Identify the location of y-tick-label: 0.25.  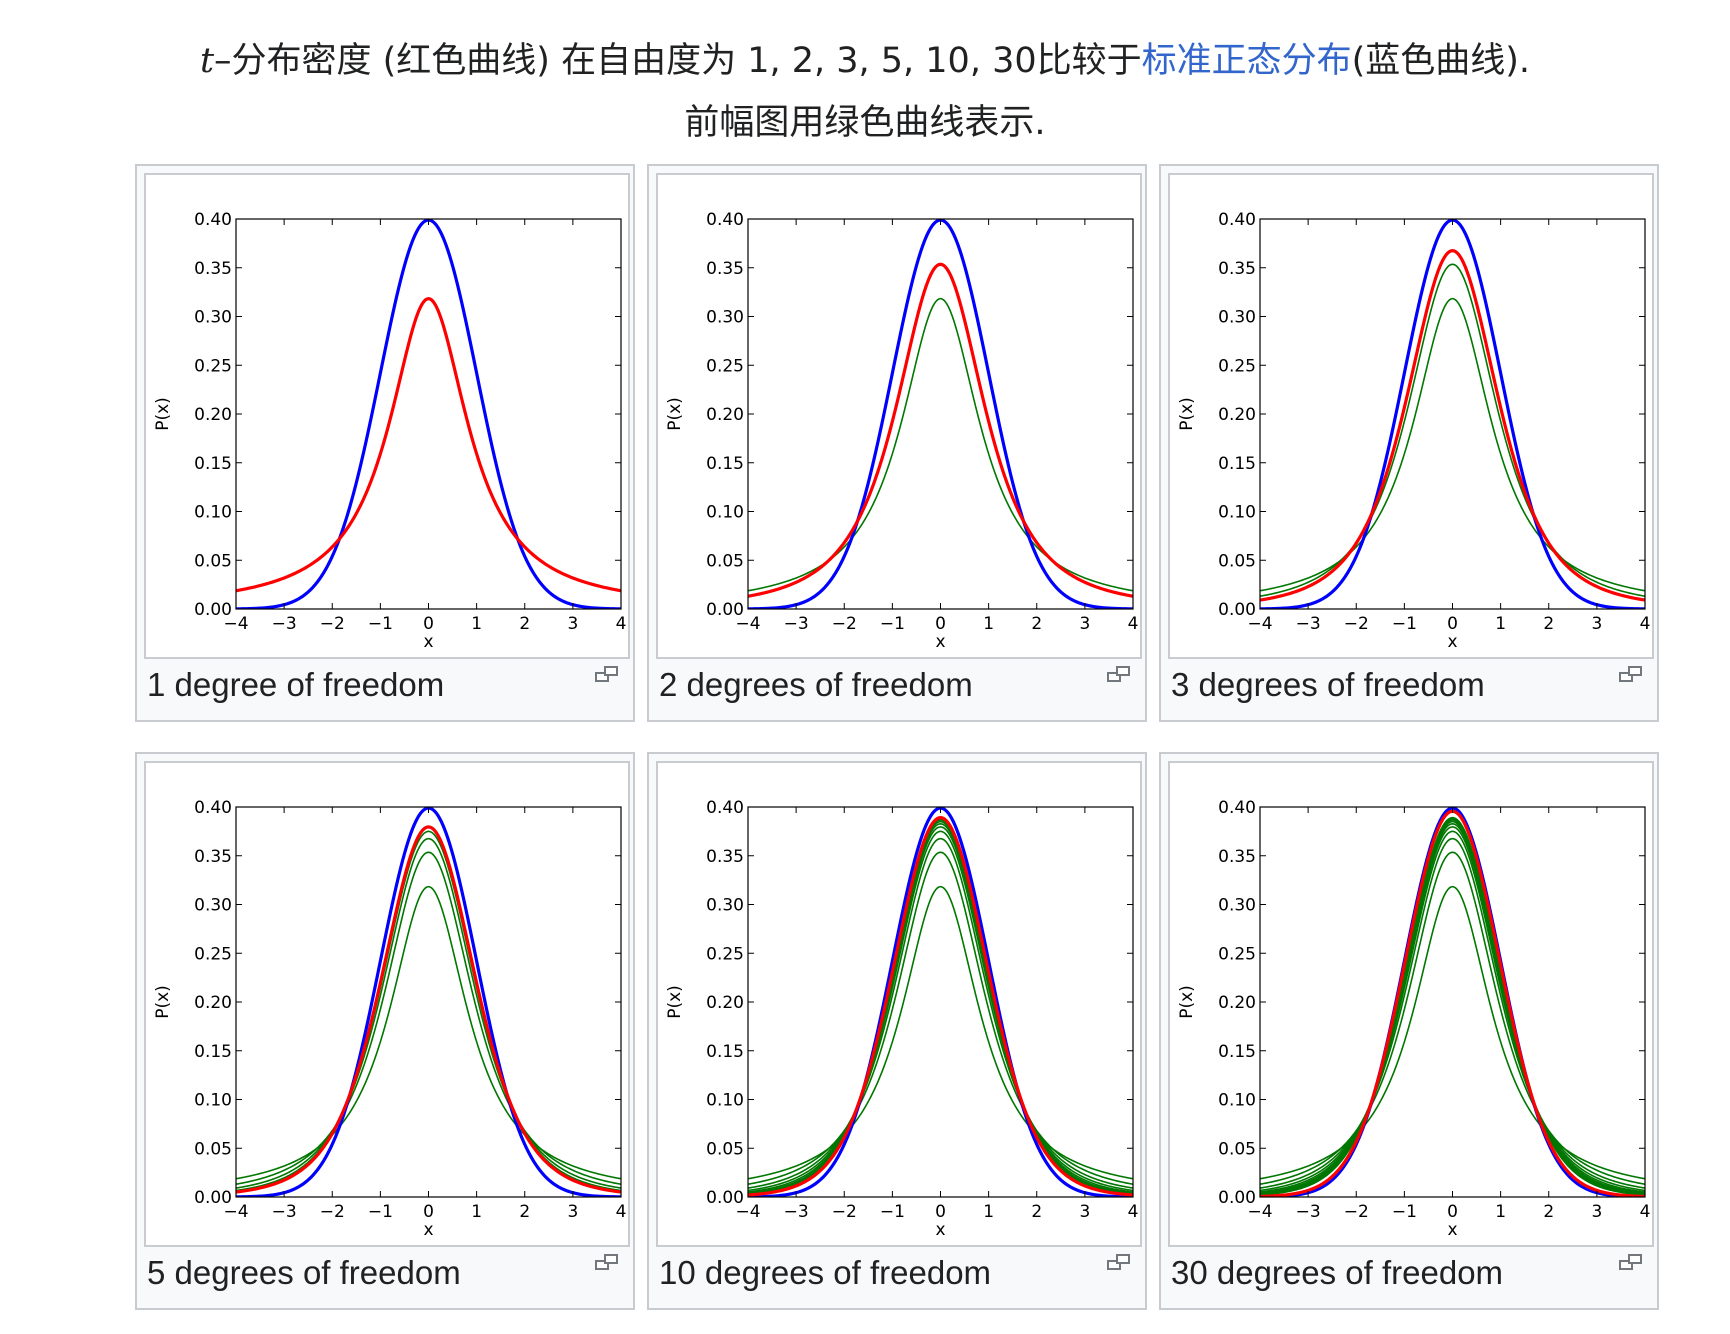
(1237, 954).